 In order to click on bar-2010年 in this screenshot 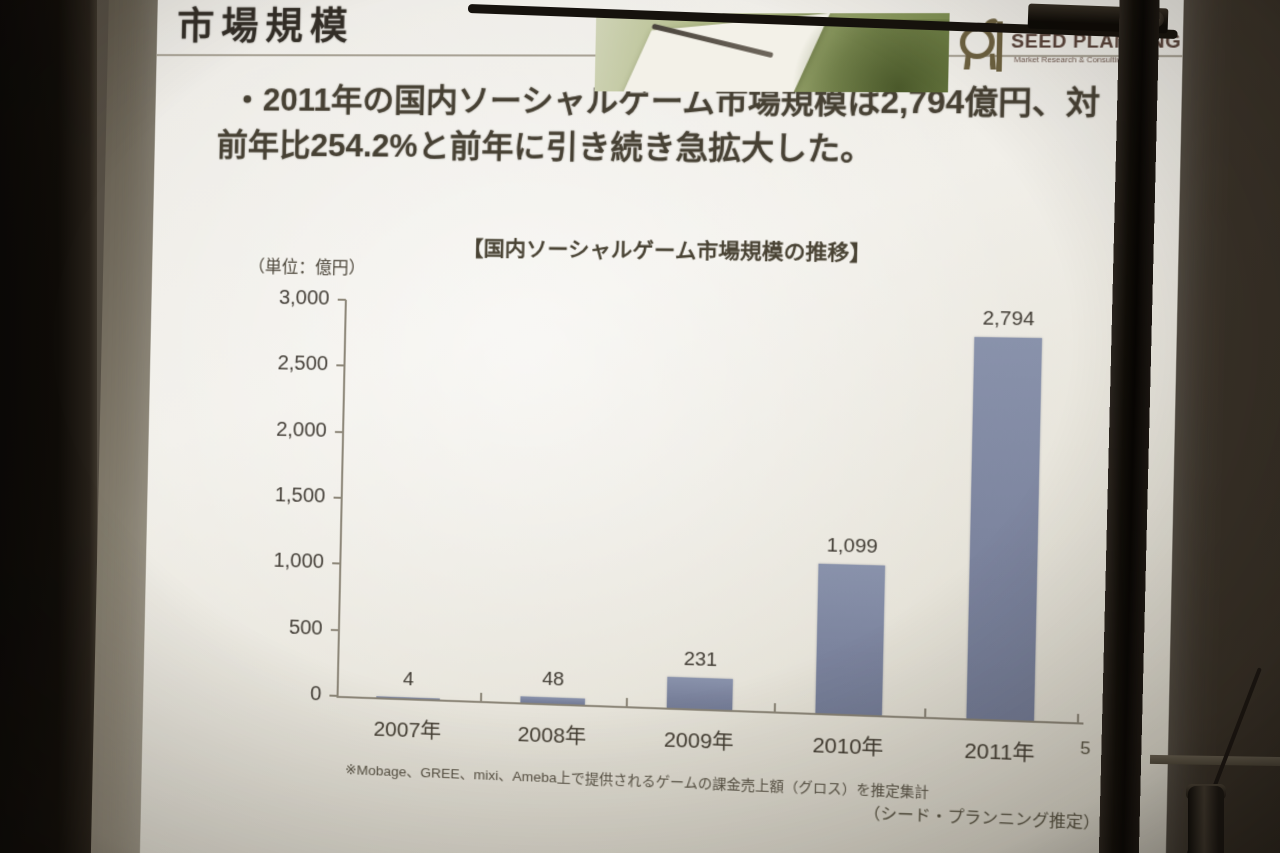, I will do `click(850, 639)`.